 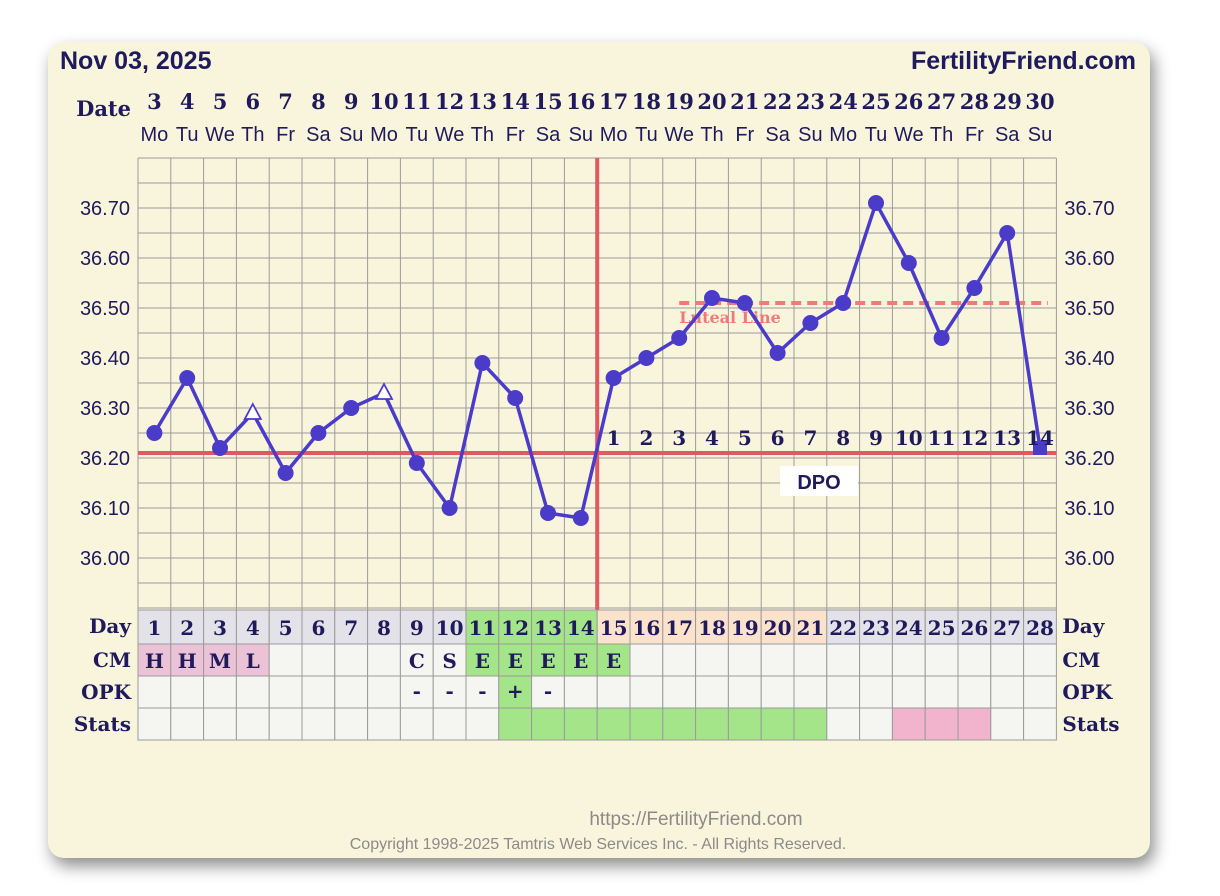 What do you see at coordinates (1040, 628) in the screenshot?
I see `day-number: 28` at bounding box center [1040, 628].